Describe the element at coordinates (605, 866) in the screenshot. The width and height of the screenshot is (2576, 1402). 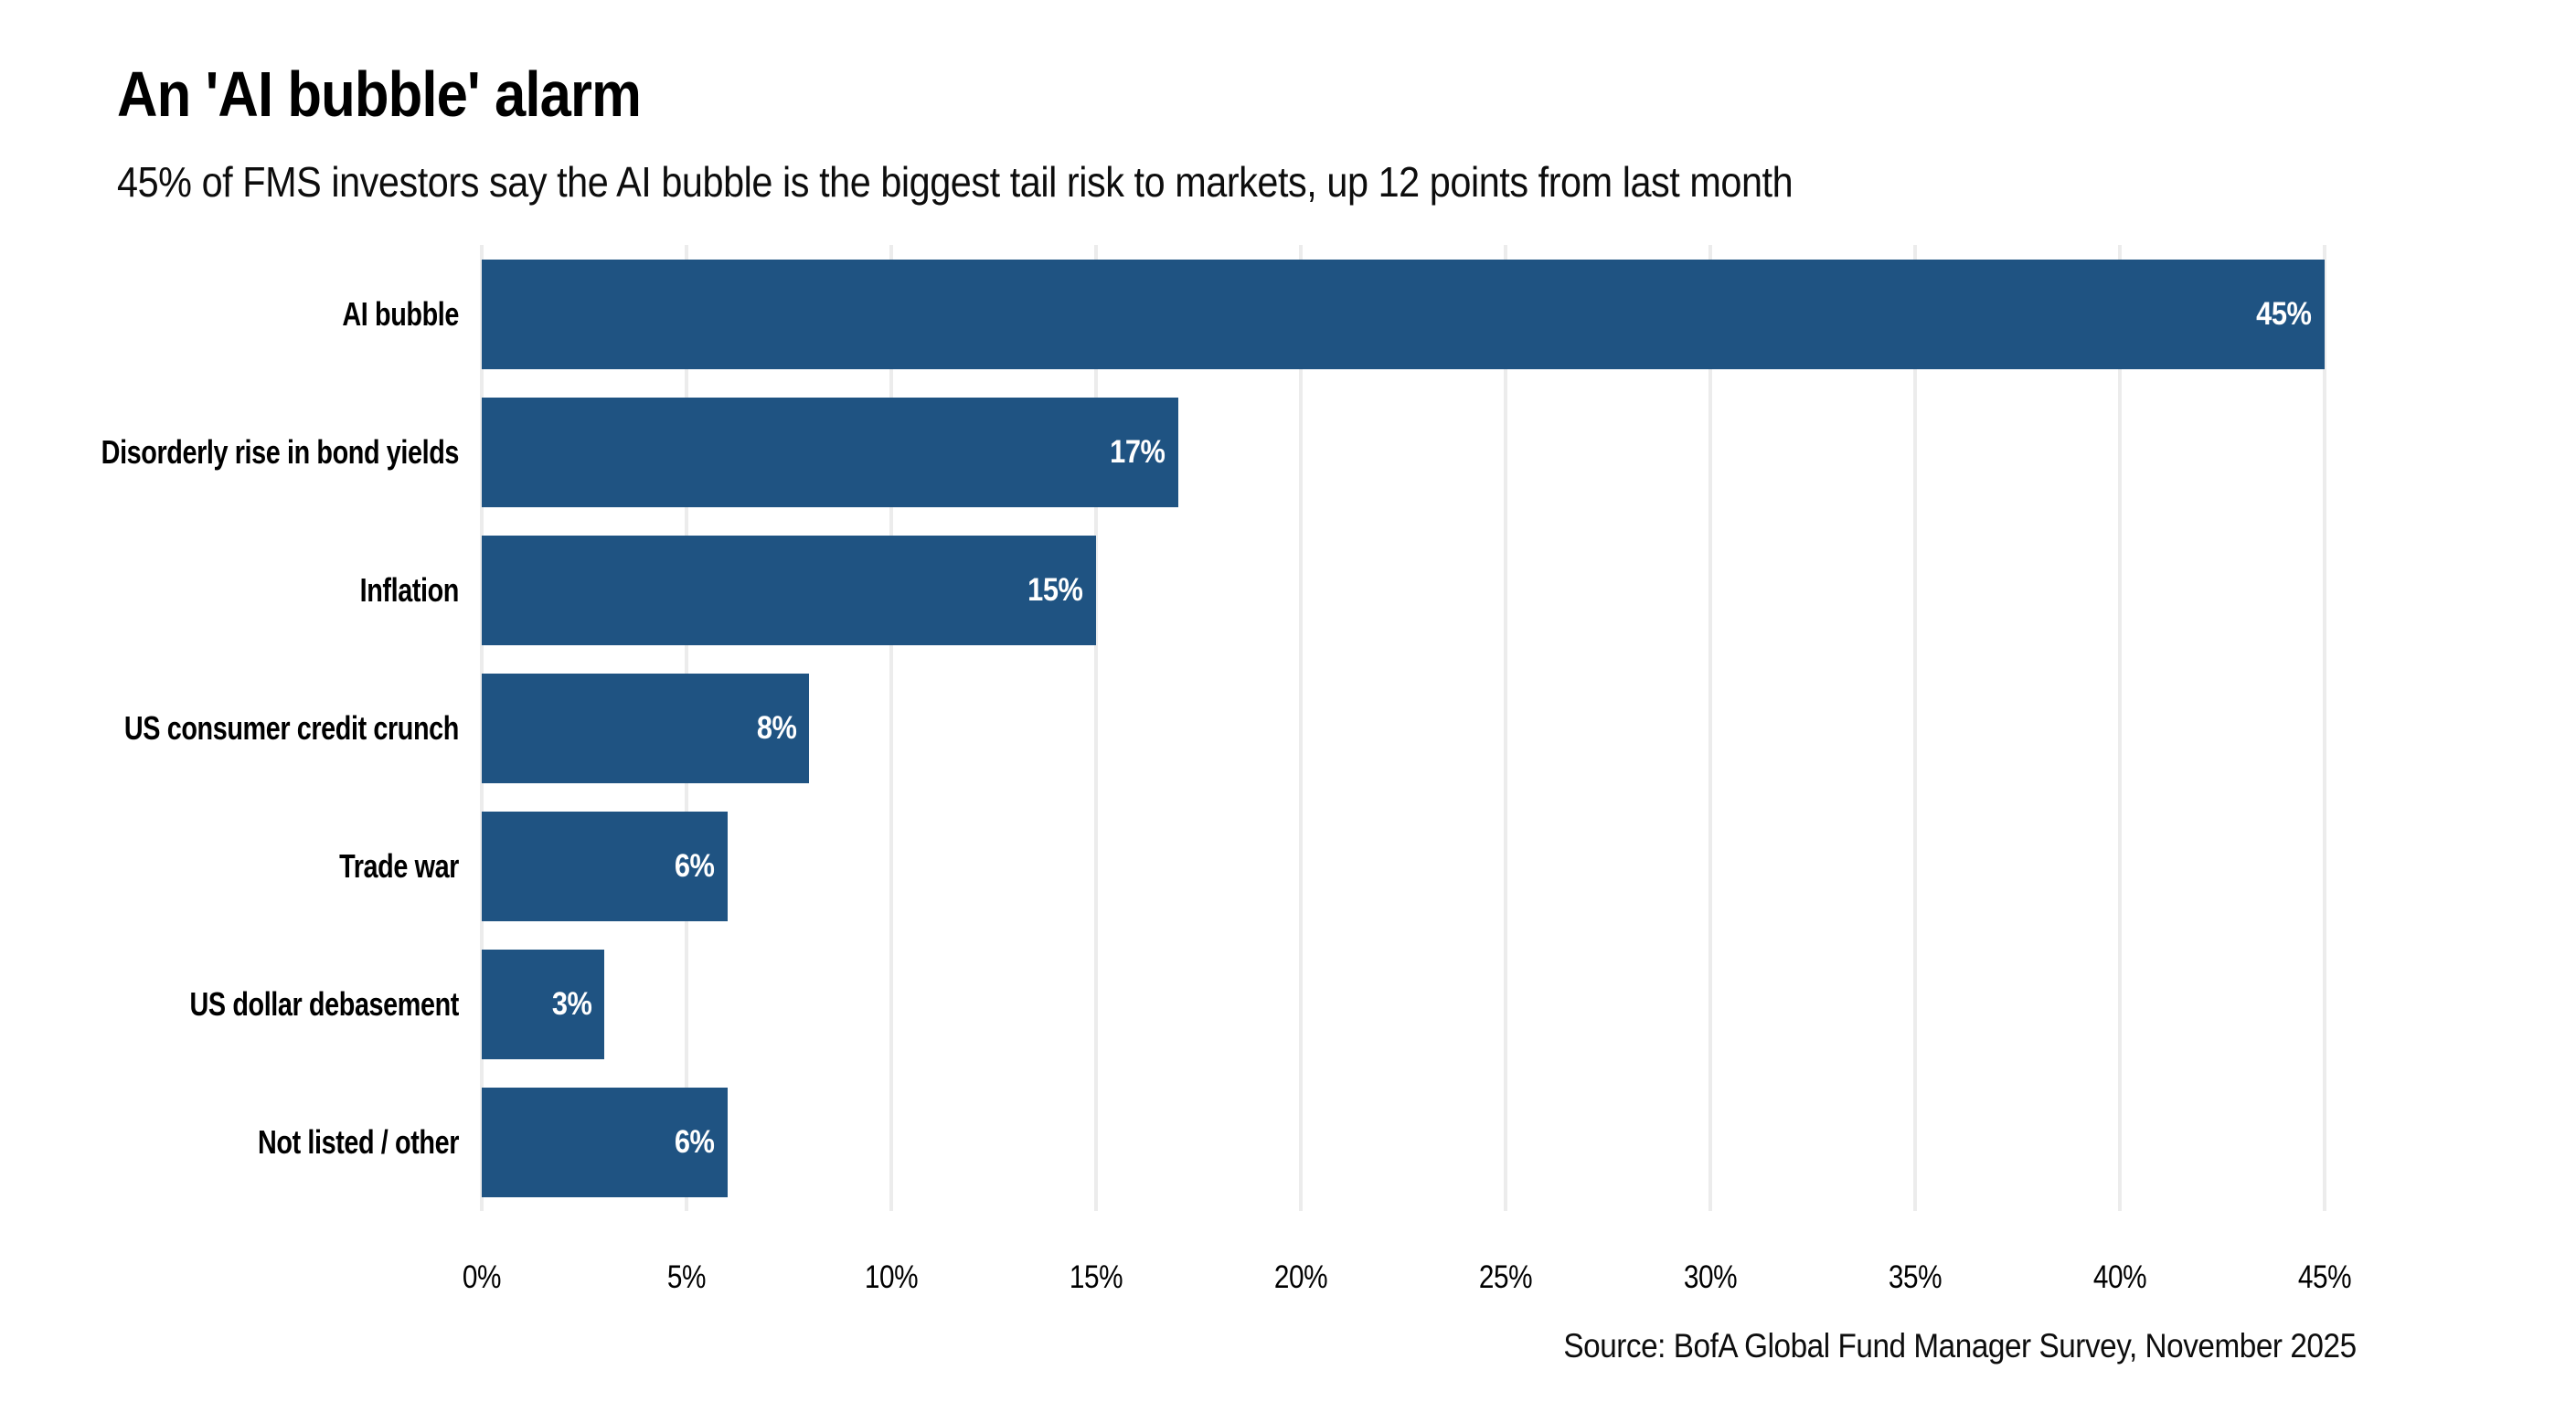
I see `bar-trade-war: 6%` at that location.